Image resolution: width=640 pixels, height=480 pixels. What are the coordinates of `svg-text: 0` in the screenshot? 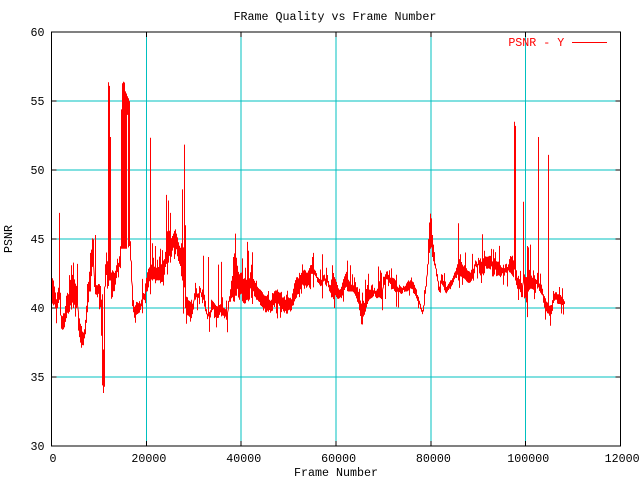 It's located at (53, 459).